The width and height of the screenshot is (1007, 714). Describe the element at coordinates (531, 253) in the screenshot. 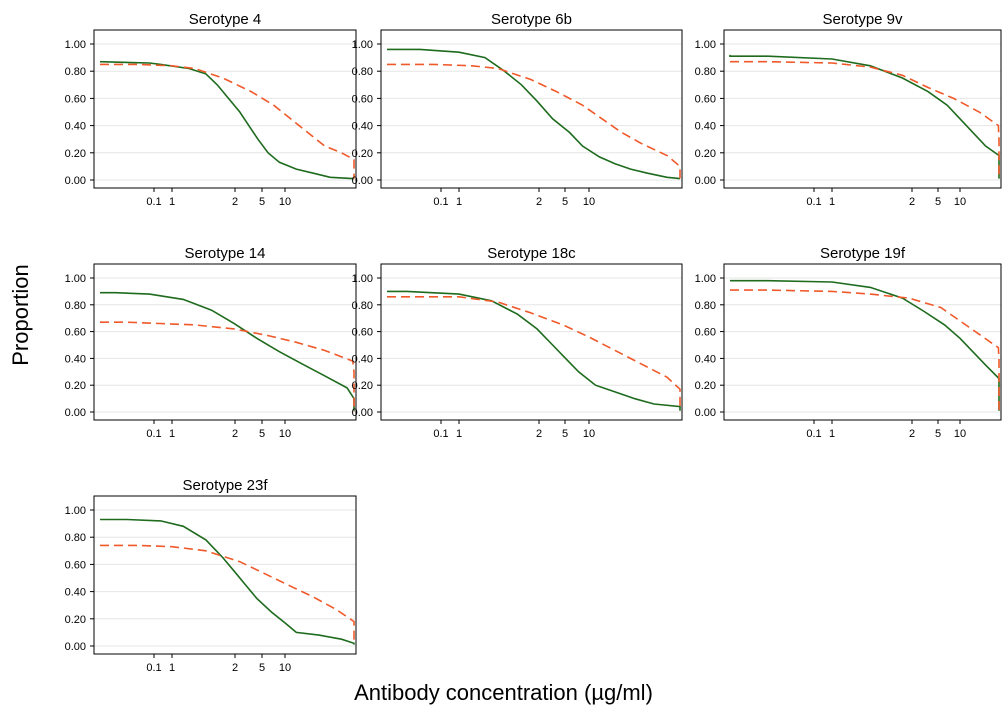

I see `panel-title: Serotype 18c` at that location.